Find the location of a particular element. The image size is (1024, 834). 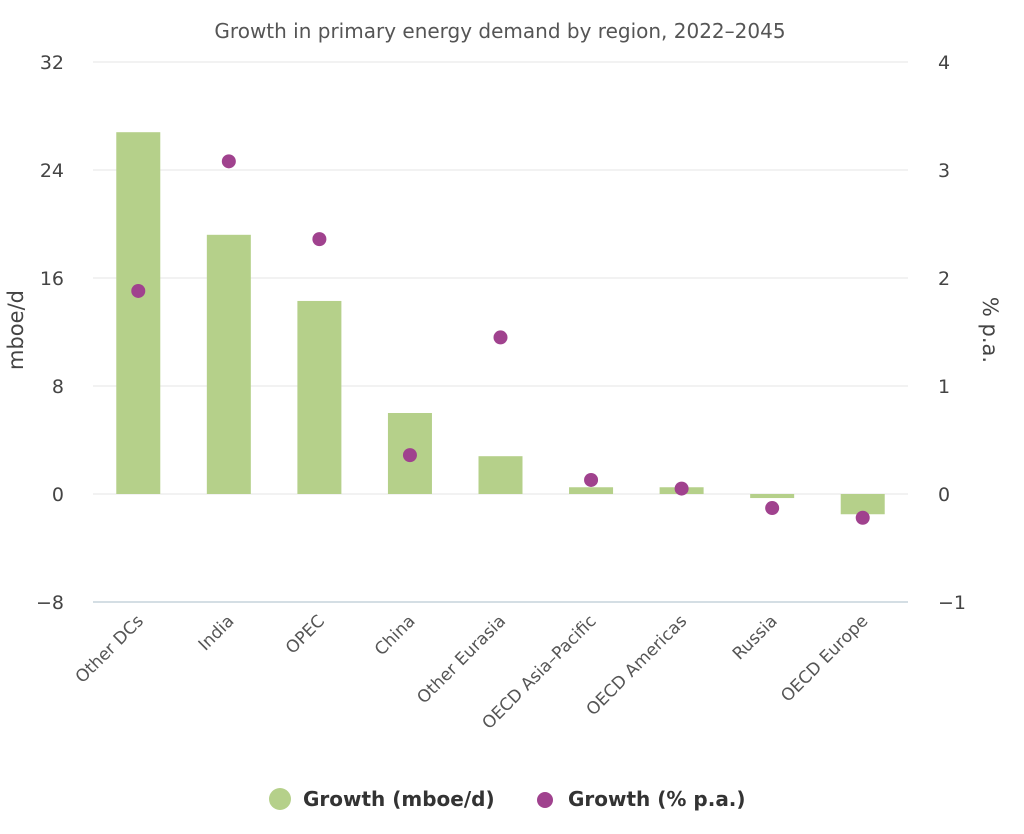

right-tick-label: 0 is located at coordinates (944, 495).